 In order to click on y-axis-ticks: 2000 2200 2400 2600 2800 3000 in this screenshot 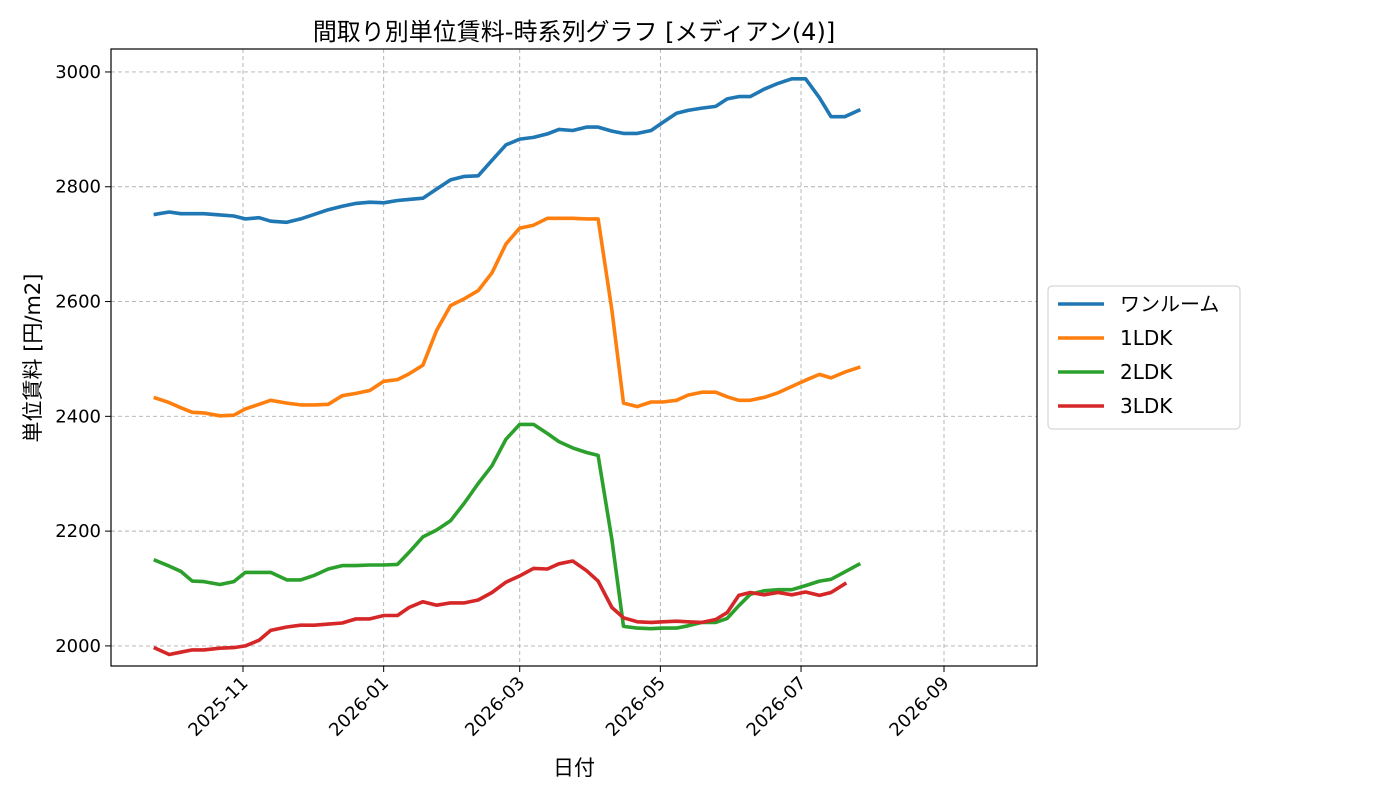, I will do `click(83, 359)`.